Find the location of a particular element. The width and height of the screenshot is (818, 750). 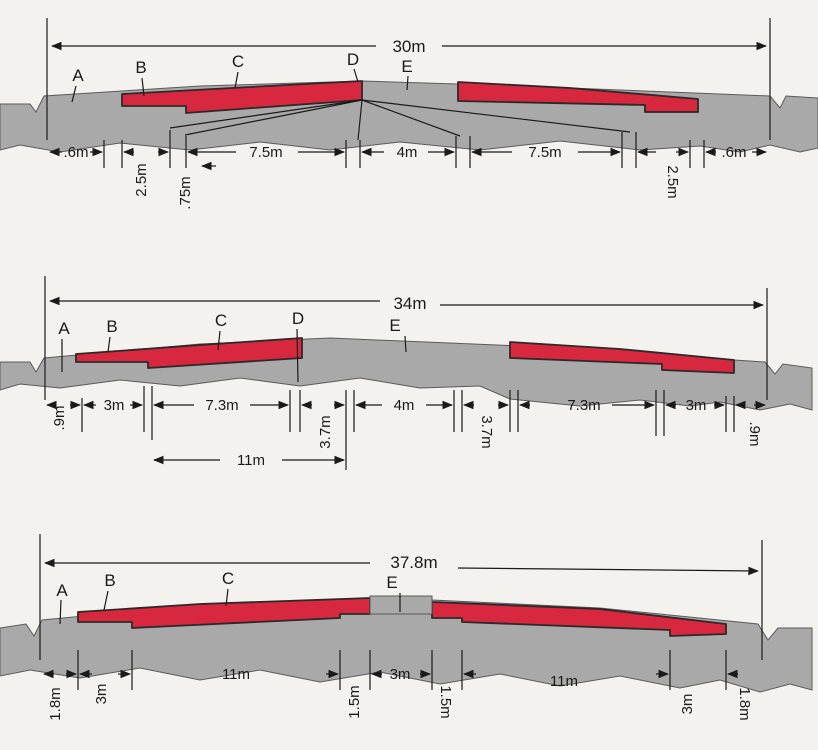

dim-d-right: 3.7m is located at coordinates (486, 431).